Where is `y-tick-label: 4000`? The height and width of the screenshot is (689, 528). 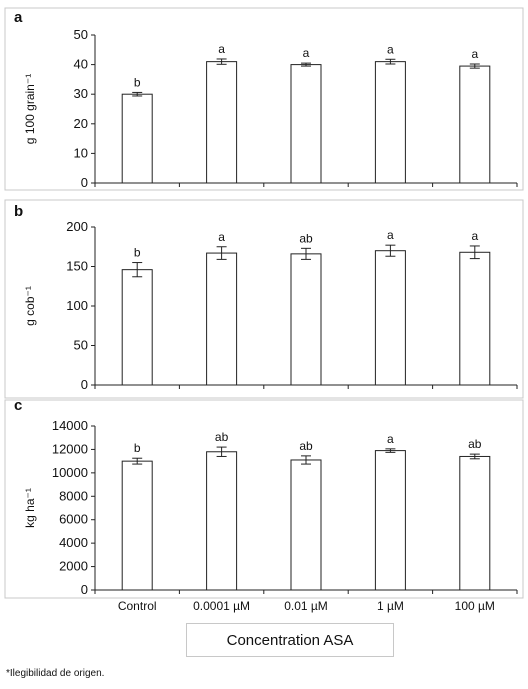 y-tick-label: 4000 is located at coordinates (73, 542).